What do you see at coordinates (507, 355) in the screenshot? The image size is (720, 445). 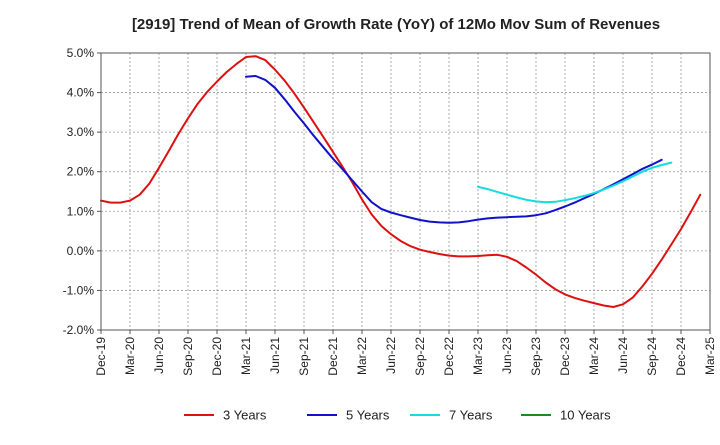 I see `x-tick-label: Jun-23` at bounding box center [507, 355].